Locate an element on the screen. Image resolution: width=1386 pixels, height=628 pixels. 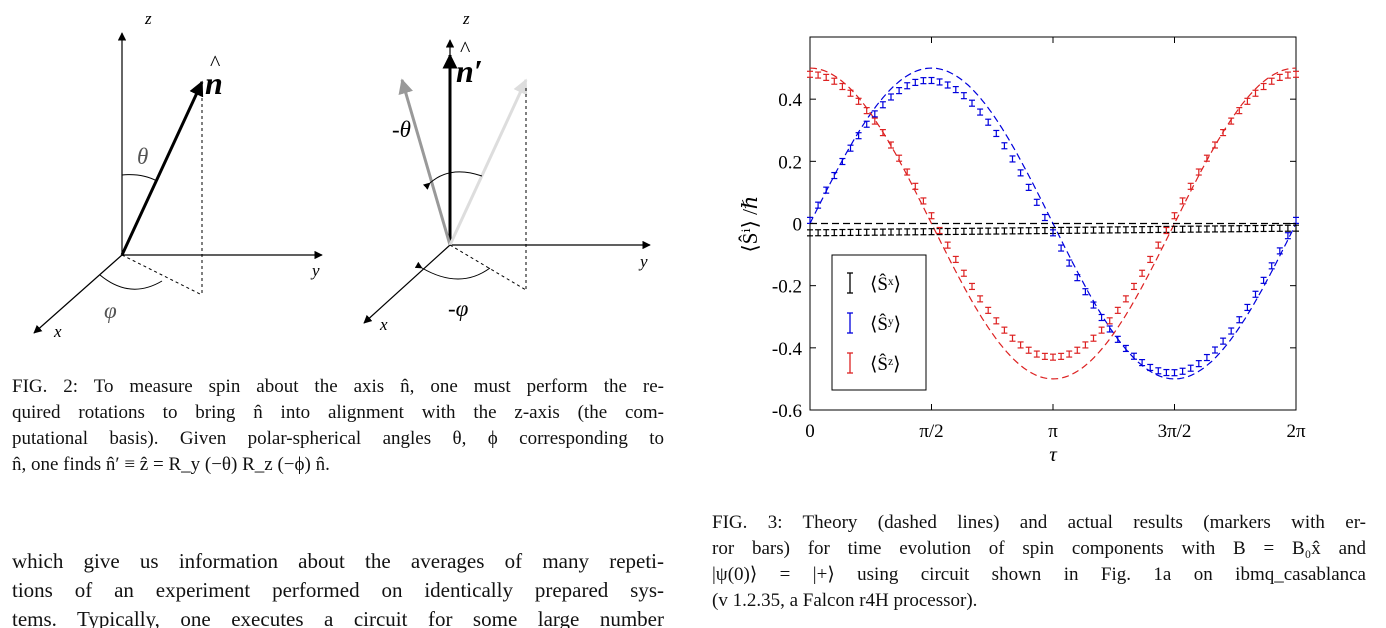
gray-vector is located at coordinates (425, 162).